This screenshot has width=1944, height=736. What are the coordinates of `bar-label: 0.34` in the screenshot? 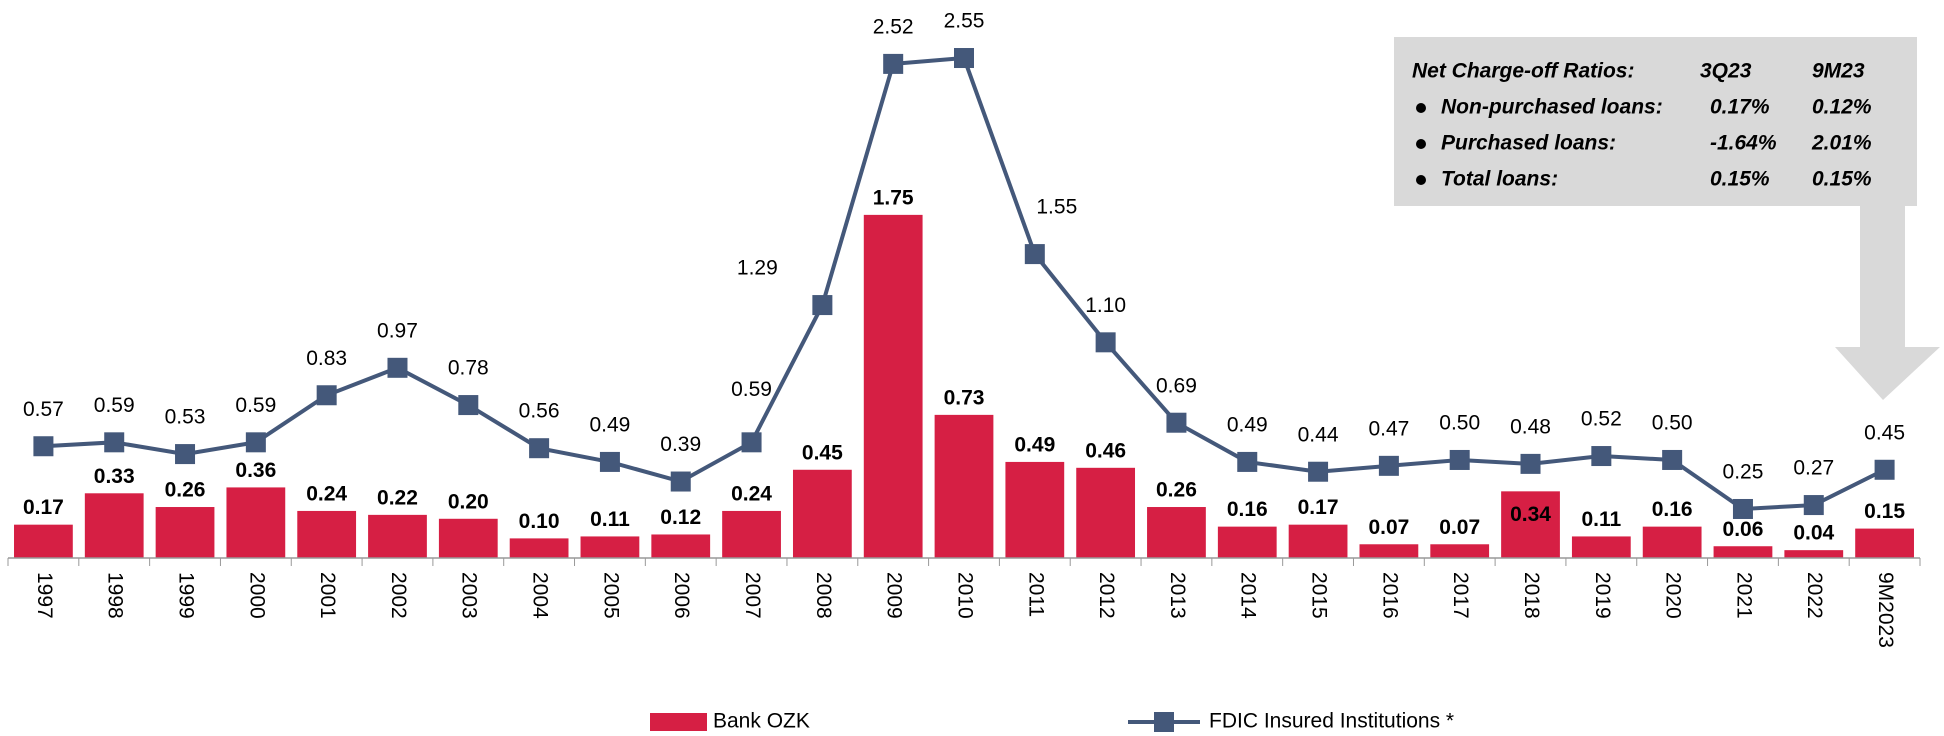 It's located at (1530, 514).